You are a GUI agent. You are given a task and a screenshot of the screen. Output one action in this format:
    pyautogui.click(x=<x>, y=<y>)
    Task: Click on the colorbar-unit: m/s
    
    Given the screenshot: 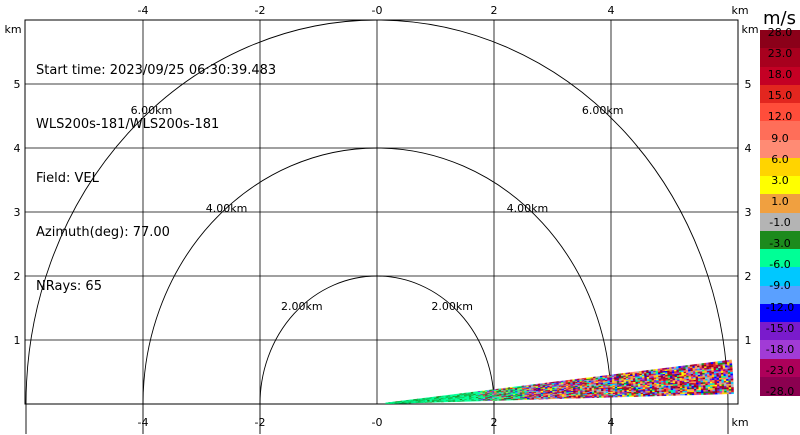 What is the action you would take?
    pyautogui.click(x=779, y=18)
    